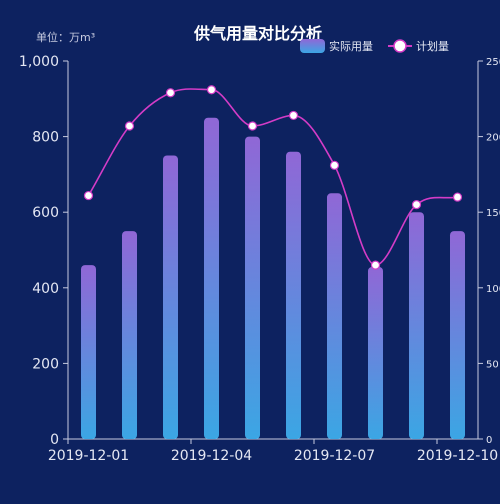 The height and width of the screenshot is (504, 500). Describe the element at coordinates (400, 46) in the screenshot. I see `legend-line-marker` at that location.